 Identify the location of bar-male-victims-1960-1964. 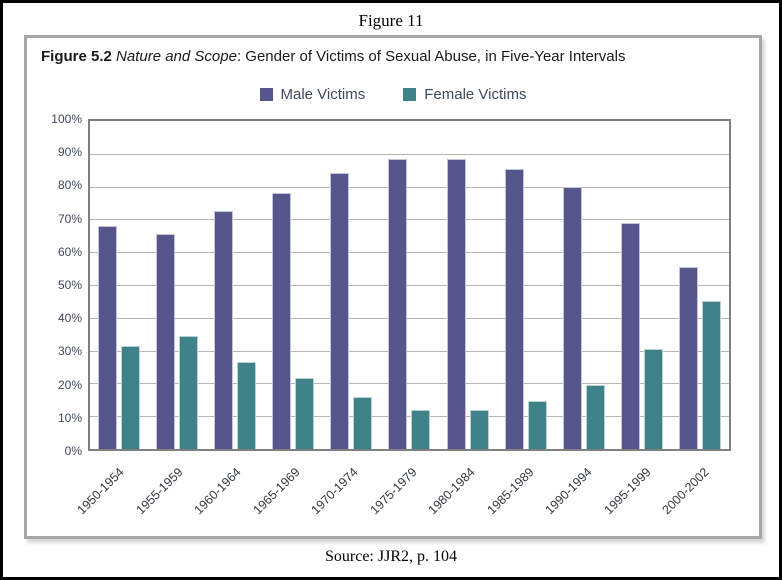
(224, 330).